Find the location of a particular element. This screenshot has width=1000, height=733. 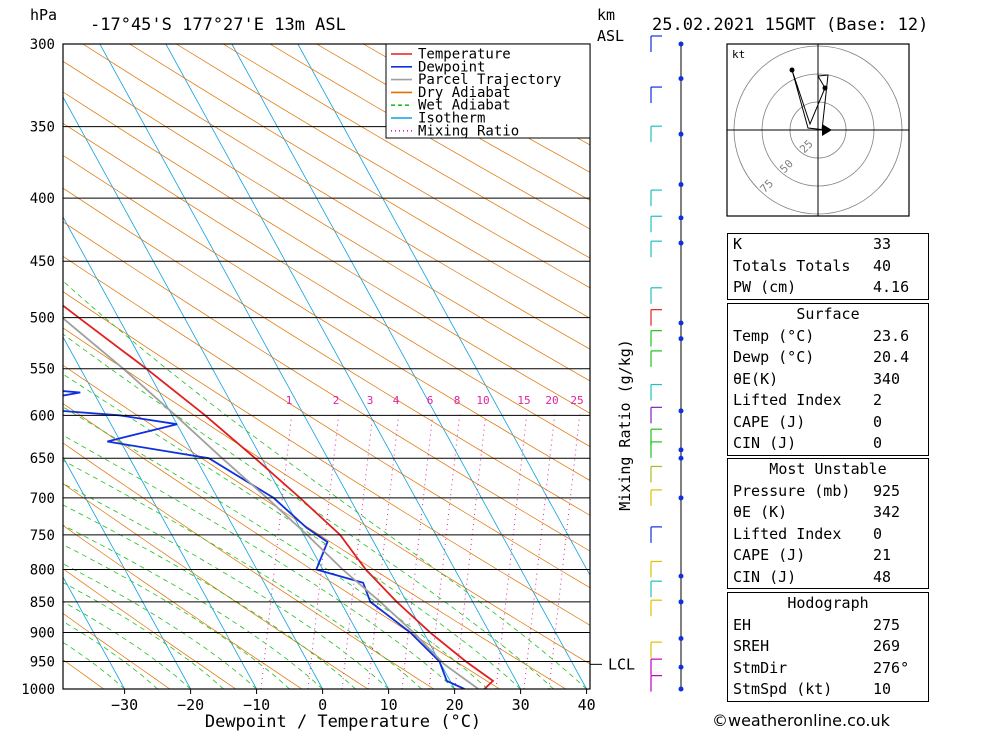

index-row: Totals Totals 40 is located at coordinates (828, 267).